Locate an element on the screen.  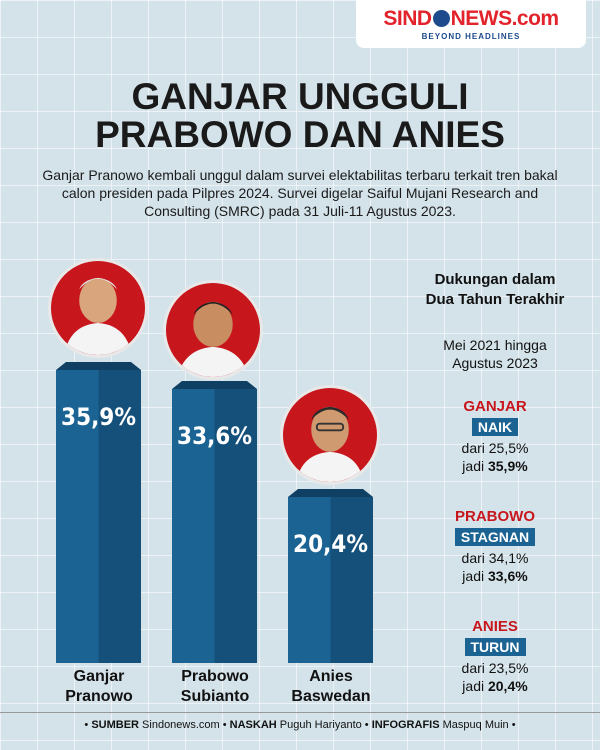
trend-prabowo: PRABOWO STAGNAN dari 34,1% jadi 33,6% is located at coordinates (495, 546).